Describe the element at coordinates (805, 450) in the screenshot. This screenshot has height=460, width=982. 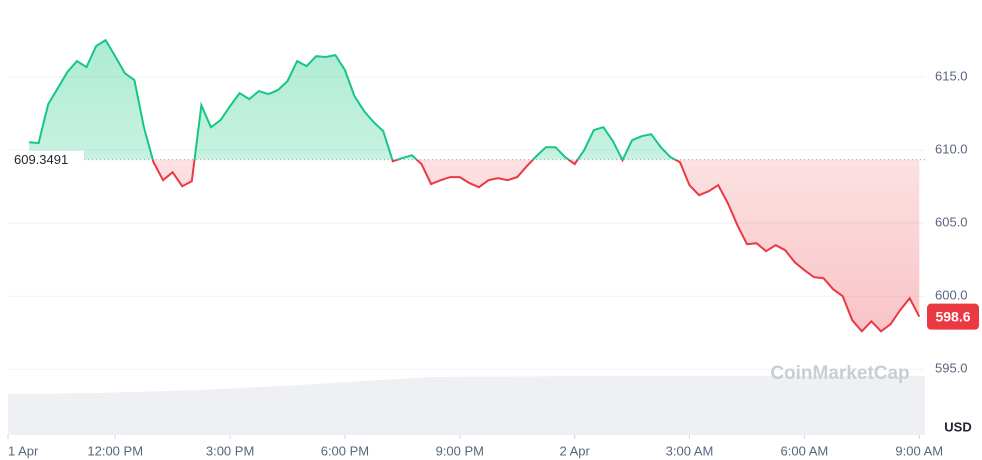
I see `x-tick-label: 6:00 AM` at that location.